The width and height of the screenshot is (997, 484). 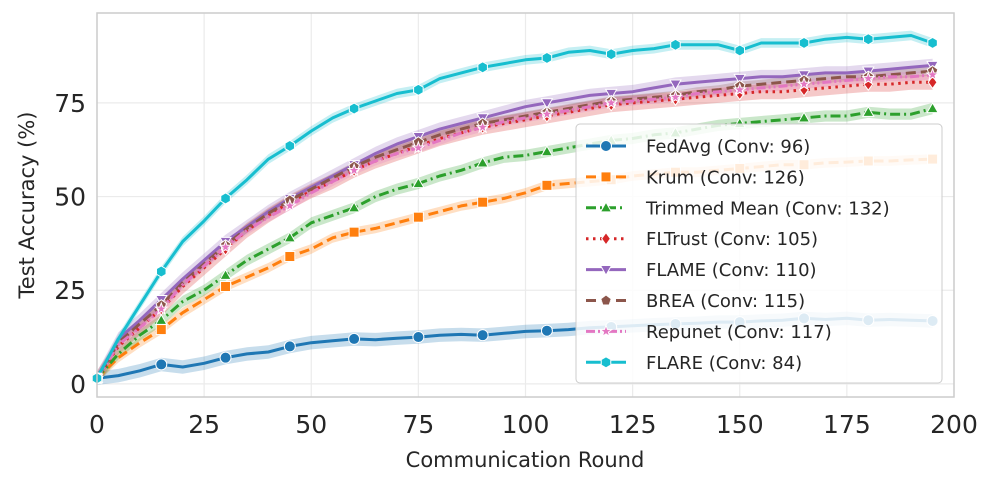 I want to click on legend-label: BREA (Conv: 115), so click(x=725, y=301).